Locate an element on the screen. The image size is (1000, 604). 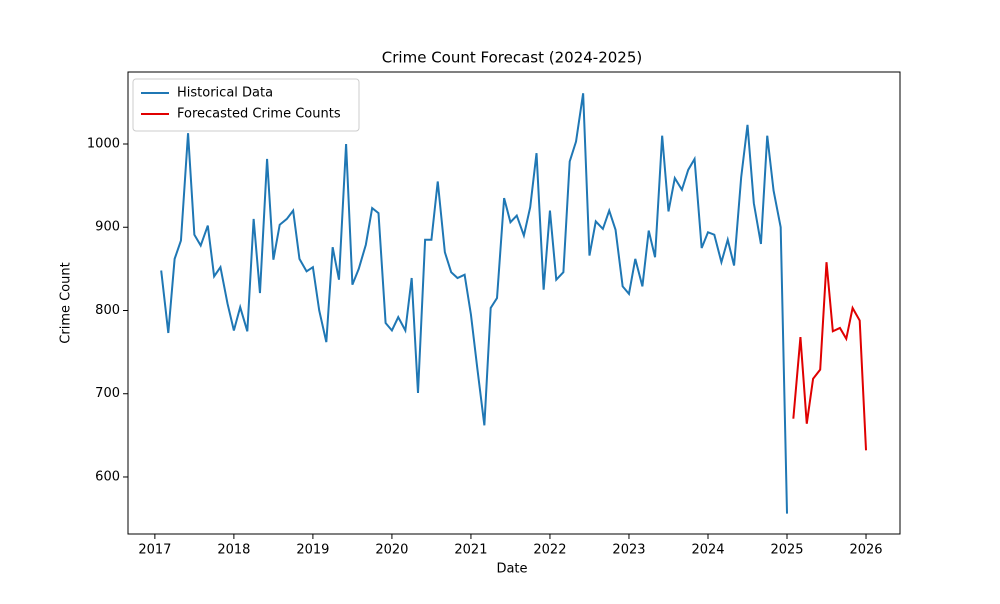
legend-box is located at coordinates (246, 105).